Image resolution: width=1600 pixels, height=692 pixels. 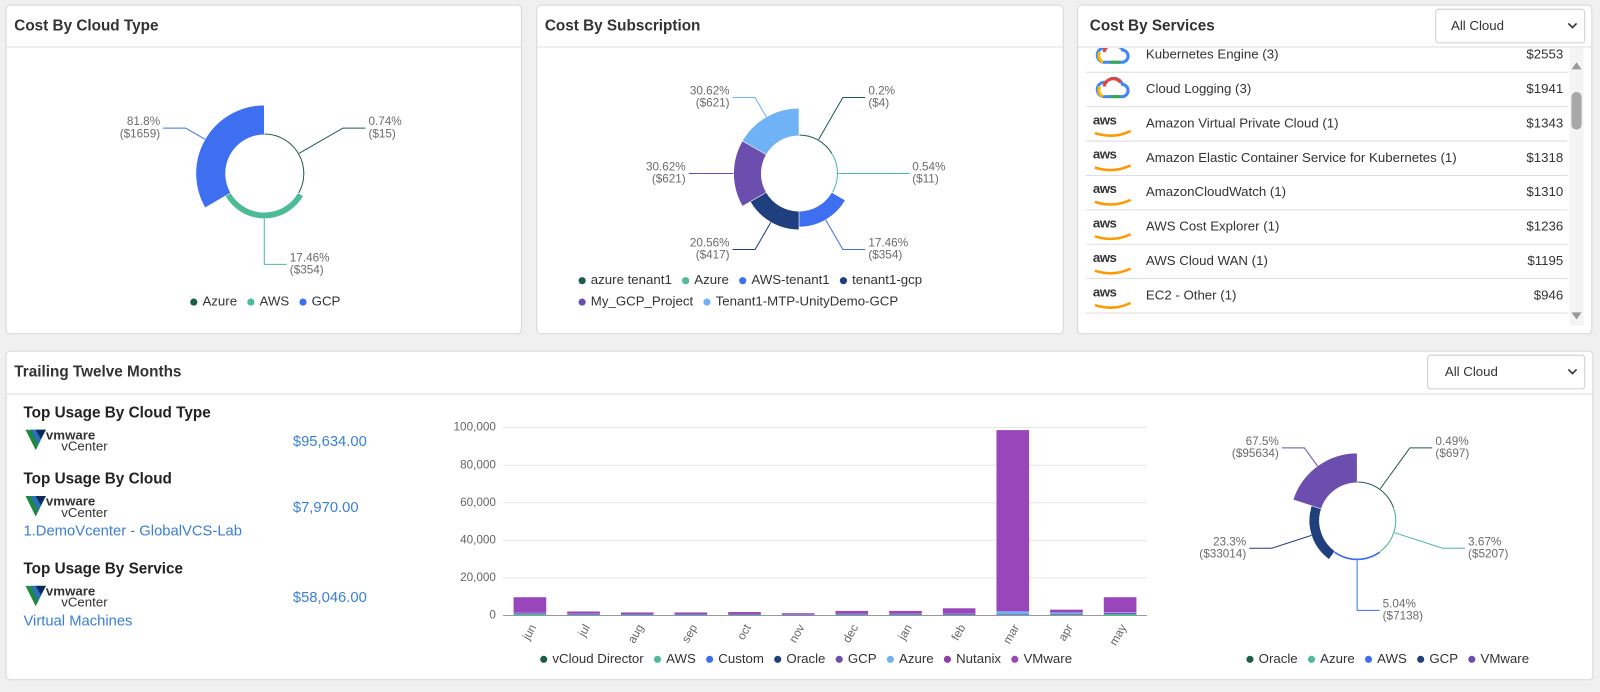 I want to click on percent-label: 5.04%, so click(x=1399, y=603).